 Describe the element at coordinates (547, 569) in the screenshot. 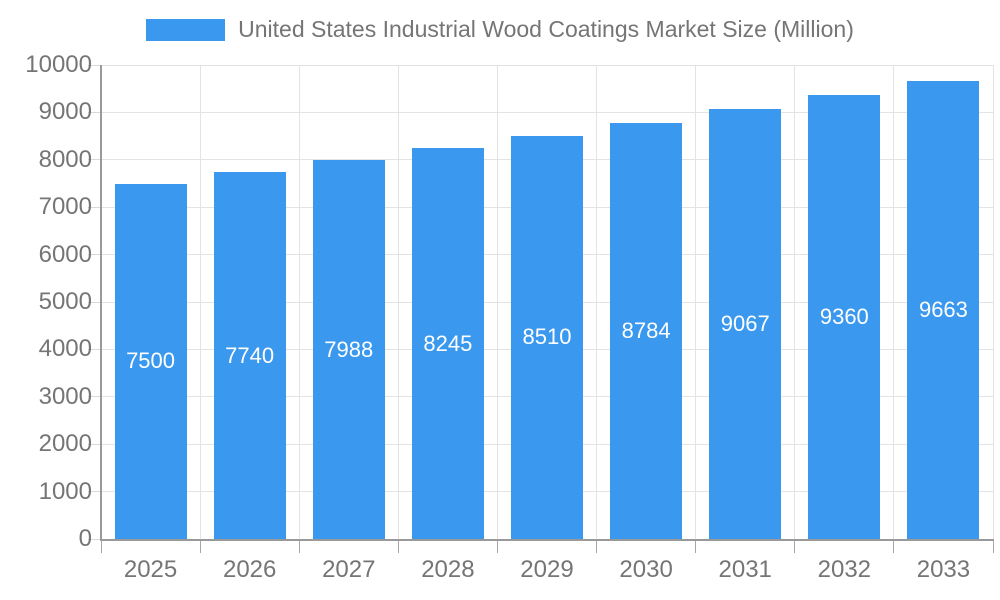

I see `x-tick-label: 2029` at that location.